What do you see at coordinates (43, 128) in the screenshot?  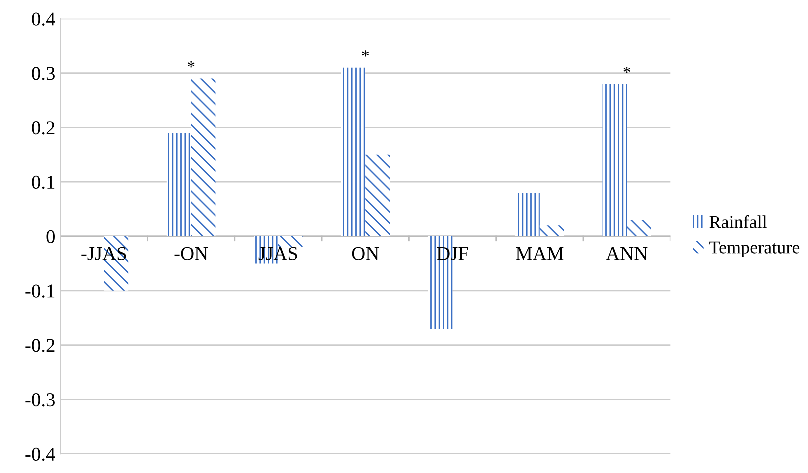 I see `y-tick-label: 0.2` at bounding box center [43, 128].